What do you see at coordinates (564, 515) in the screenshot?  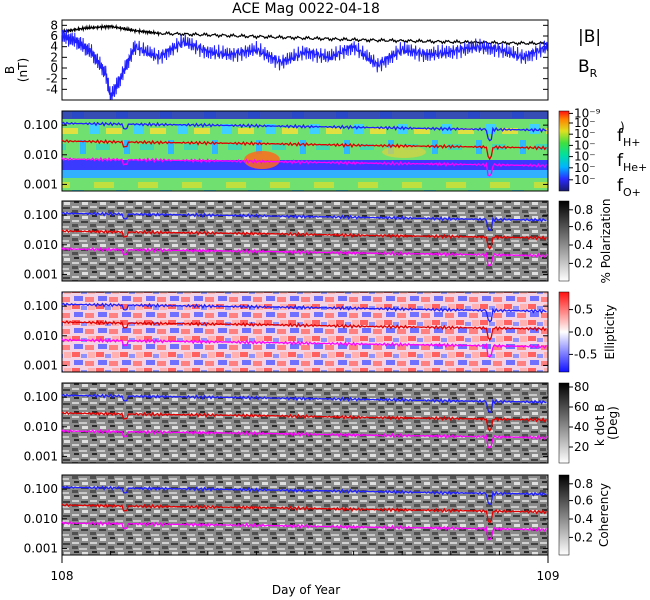 I see `coherency-colorbar` at bounding box center [564, 515].